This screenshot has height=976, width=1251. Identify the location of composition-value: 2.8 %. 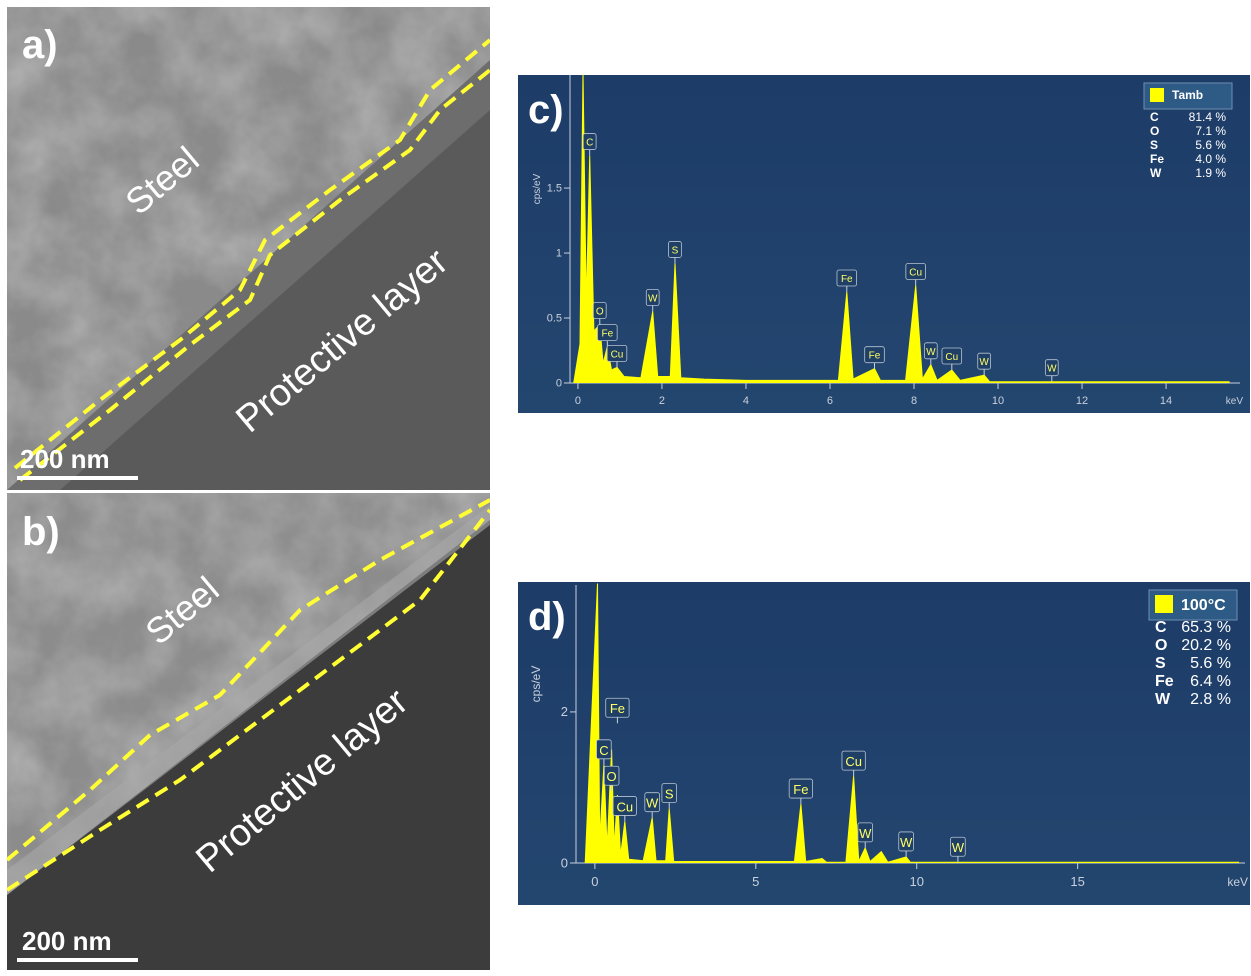
(1210, 699).